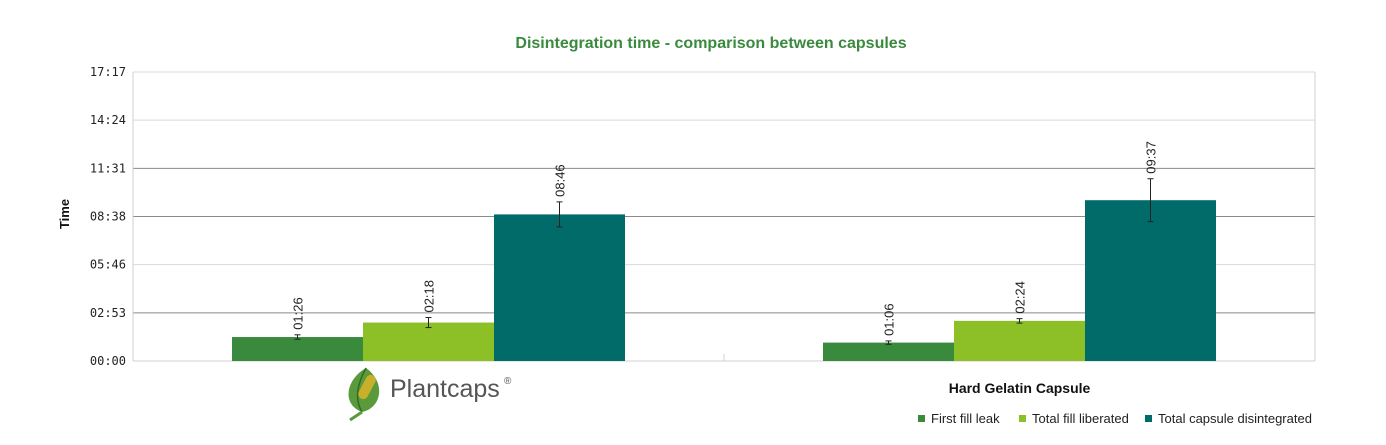 Image resolution: width=1386 pixels, height=445 pixels. I want to click on legend-label: Total fill liberated, so click(1080, 418).